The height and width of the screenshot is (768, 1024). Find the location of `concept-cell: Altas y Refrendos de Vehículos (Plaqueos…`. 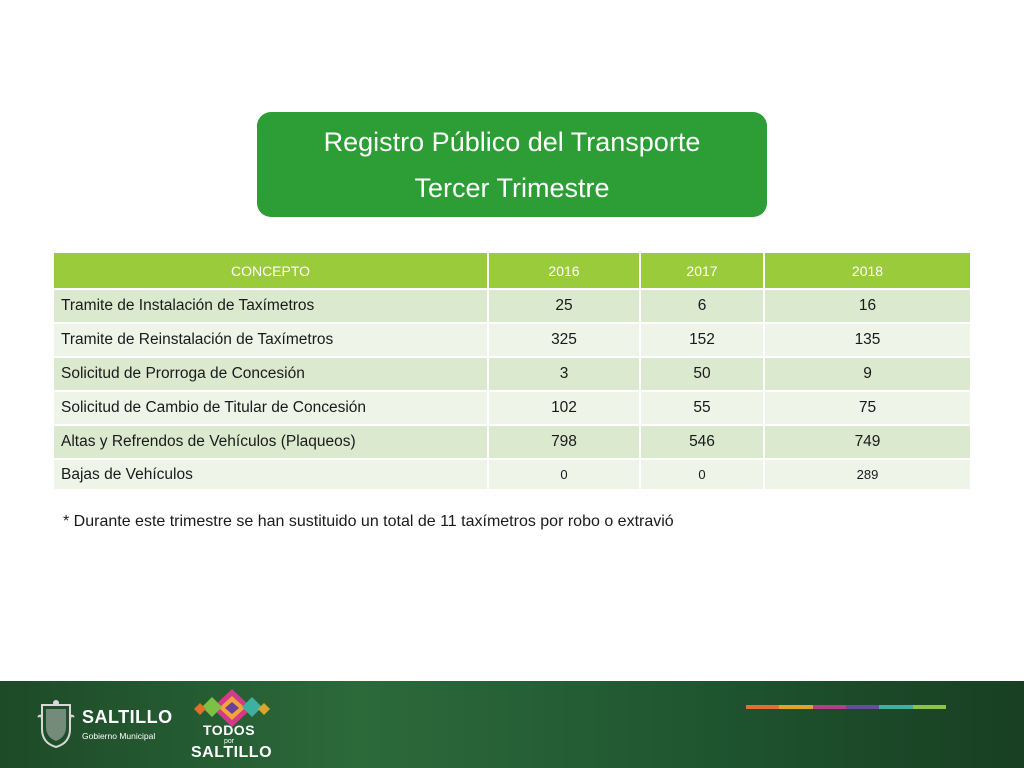

concept-cell: Altas y Refrendos de Vehículos (Plaqueos… is located at coordinates (271, 442).